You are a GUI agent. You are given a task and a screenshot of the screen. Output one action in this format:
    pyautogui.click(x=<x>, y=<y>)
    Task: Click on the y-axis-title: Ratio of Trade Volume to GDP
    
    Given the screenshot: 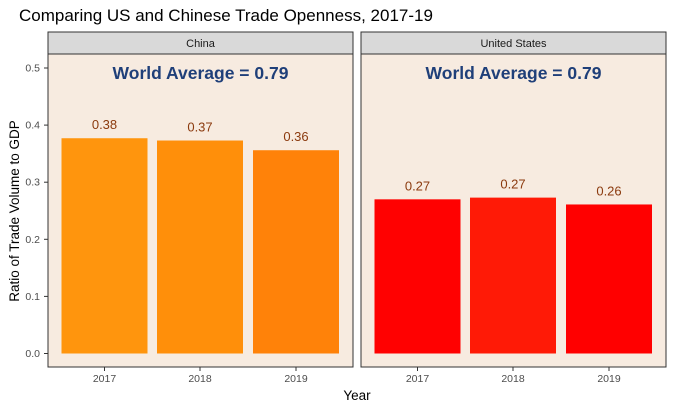 What is the action you would take?
    pyautogui.click(x=14, y=211)
    